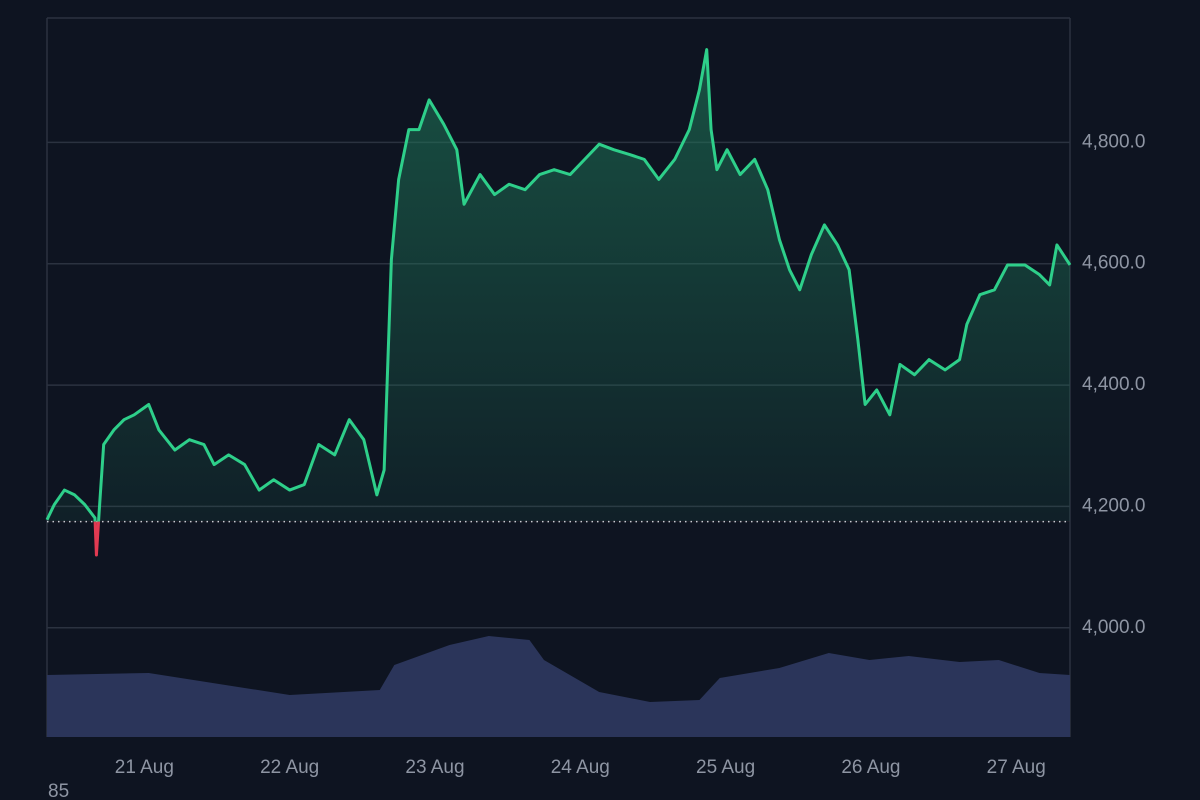 The height and width of the screenshot is (800, 1200). Describe the element at coordinates (580, 767) in the screenshot. I see `x-tick-label: 24 Aug` at that location.